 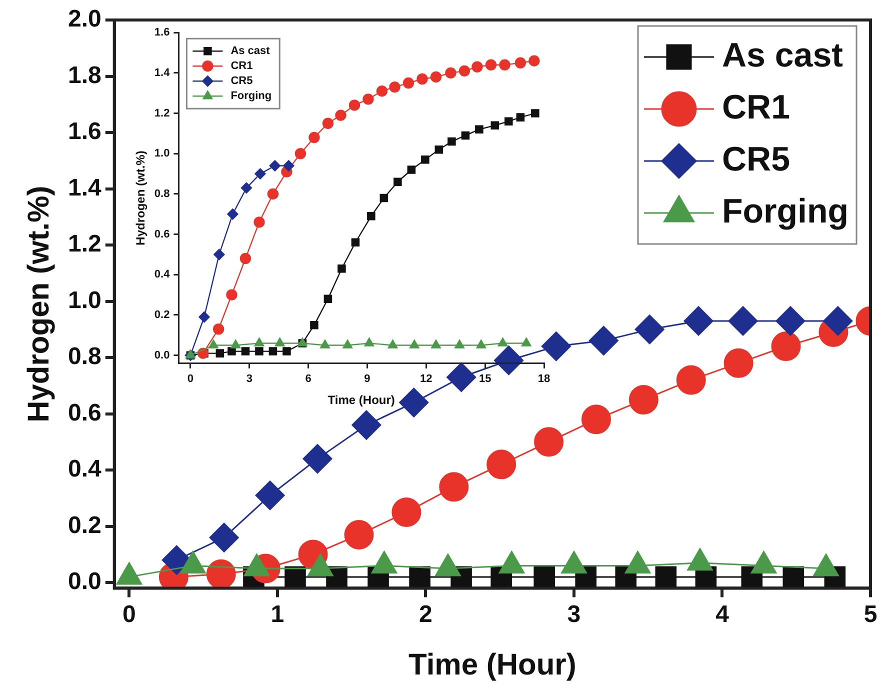 I want to click on y-tick-label: 1.4, so click(x=162, y=72).